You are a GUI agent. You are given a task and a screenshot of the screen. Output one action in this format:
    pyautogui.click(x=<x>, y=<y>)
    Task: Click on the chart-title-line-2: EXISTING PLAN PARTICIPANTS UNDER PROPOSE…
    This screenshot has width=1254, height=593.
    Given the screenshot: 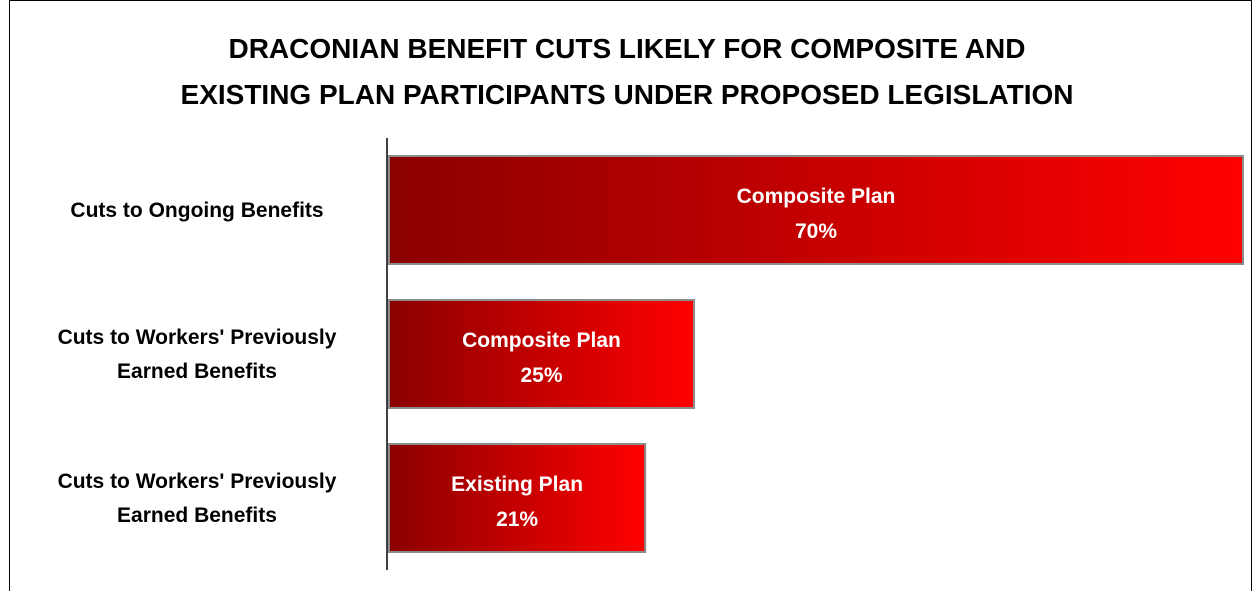 What is the action you would take?
    pyautogui.click(x=627, y=94)
    